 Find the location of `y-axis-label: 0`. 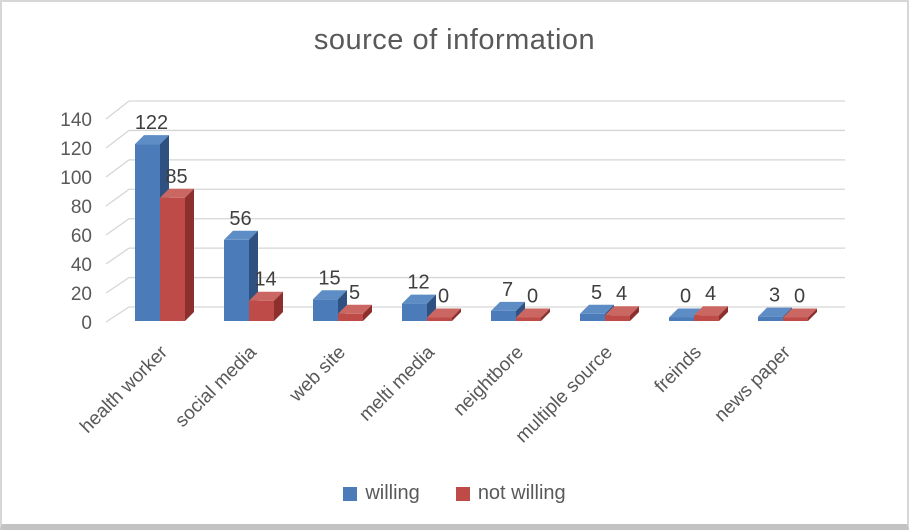

y-axis-label: 0 is located at coordinates (86, 323).